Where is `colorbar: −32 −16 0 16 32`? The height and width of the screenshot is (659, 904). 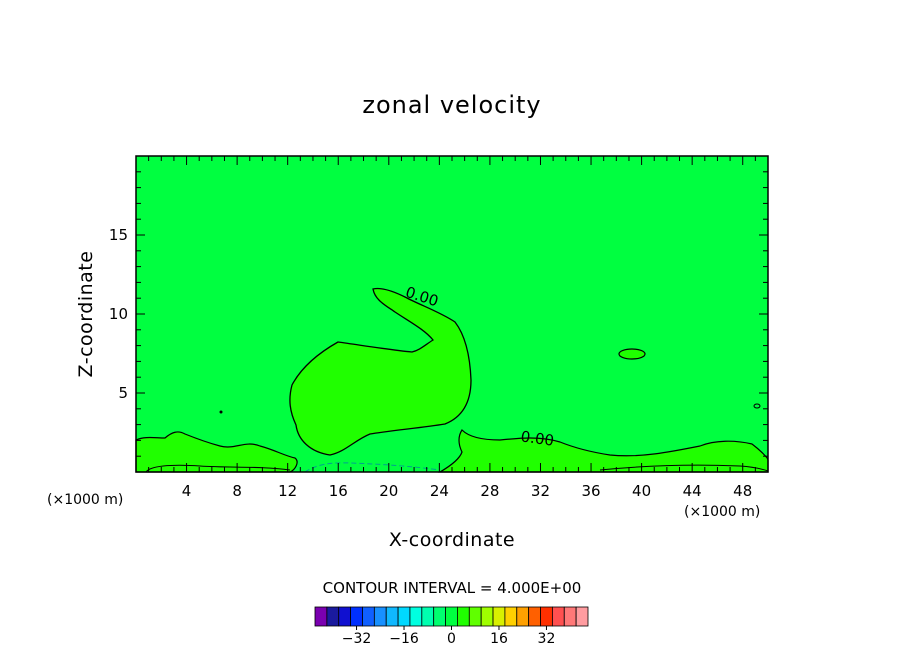
colorbar: −32 −16 0 16 32 is located at coordinates (451, 626).